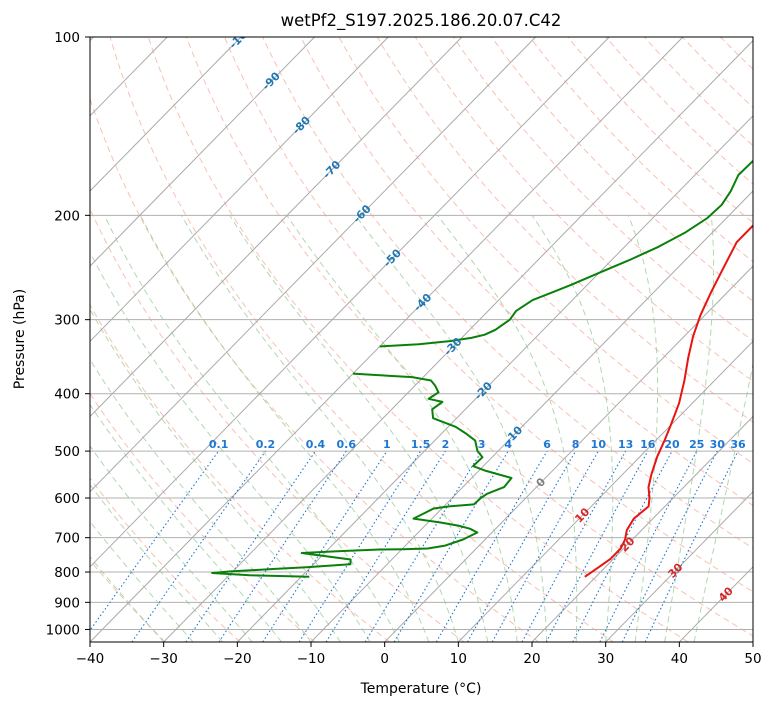  I want to click on y-tick-label: 900, so click(67, 603).